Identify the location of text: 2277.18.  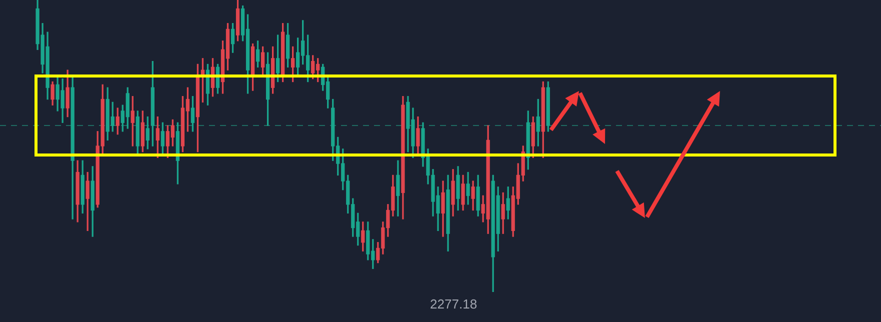
(454, 304).